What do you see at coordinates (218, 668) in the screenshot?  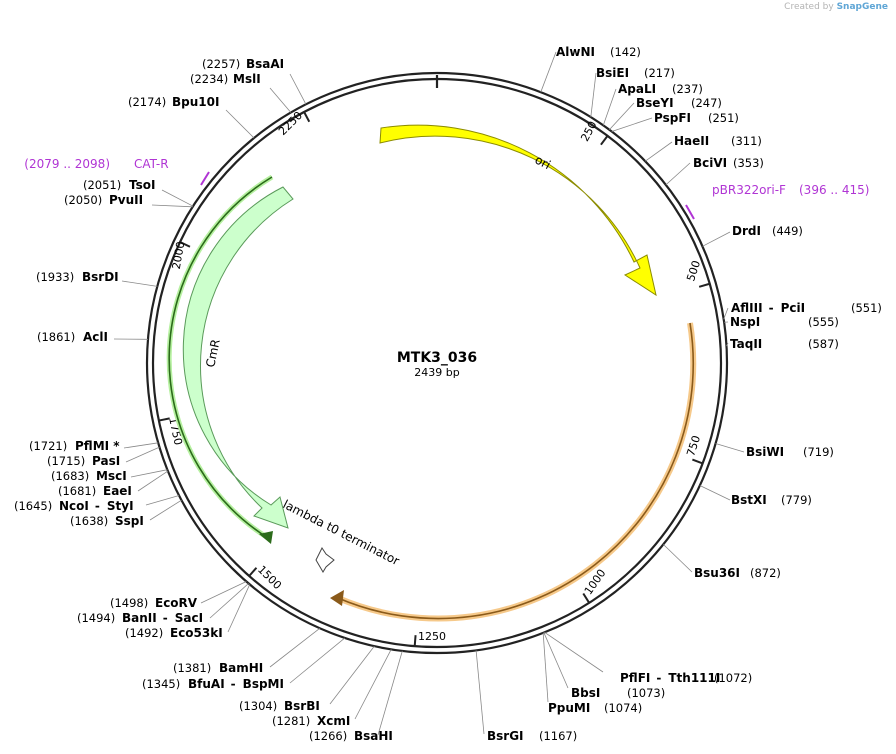 I see `site-bamhi: (1381) BamHI` at bounding box center [218, 668].